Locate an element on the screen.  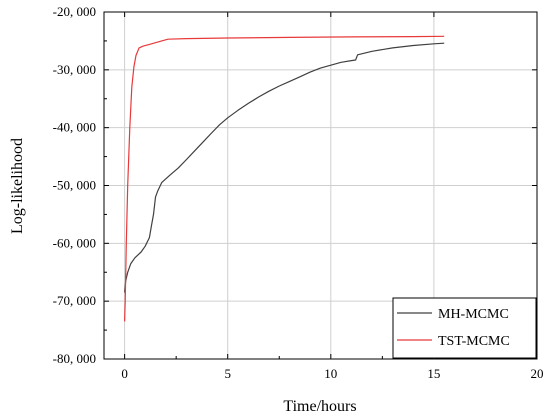
x-tick-label: 0 is located at coordinates (124, 373).